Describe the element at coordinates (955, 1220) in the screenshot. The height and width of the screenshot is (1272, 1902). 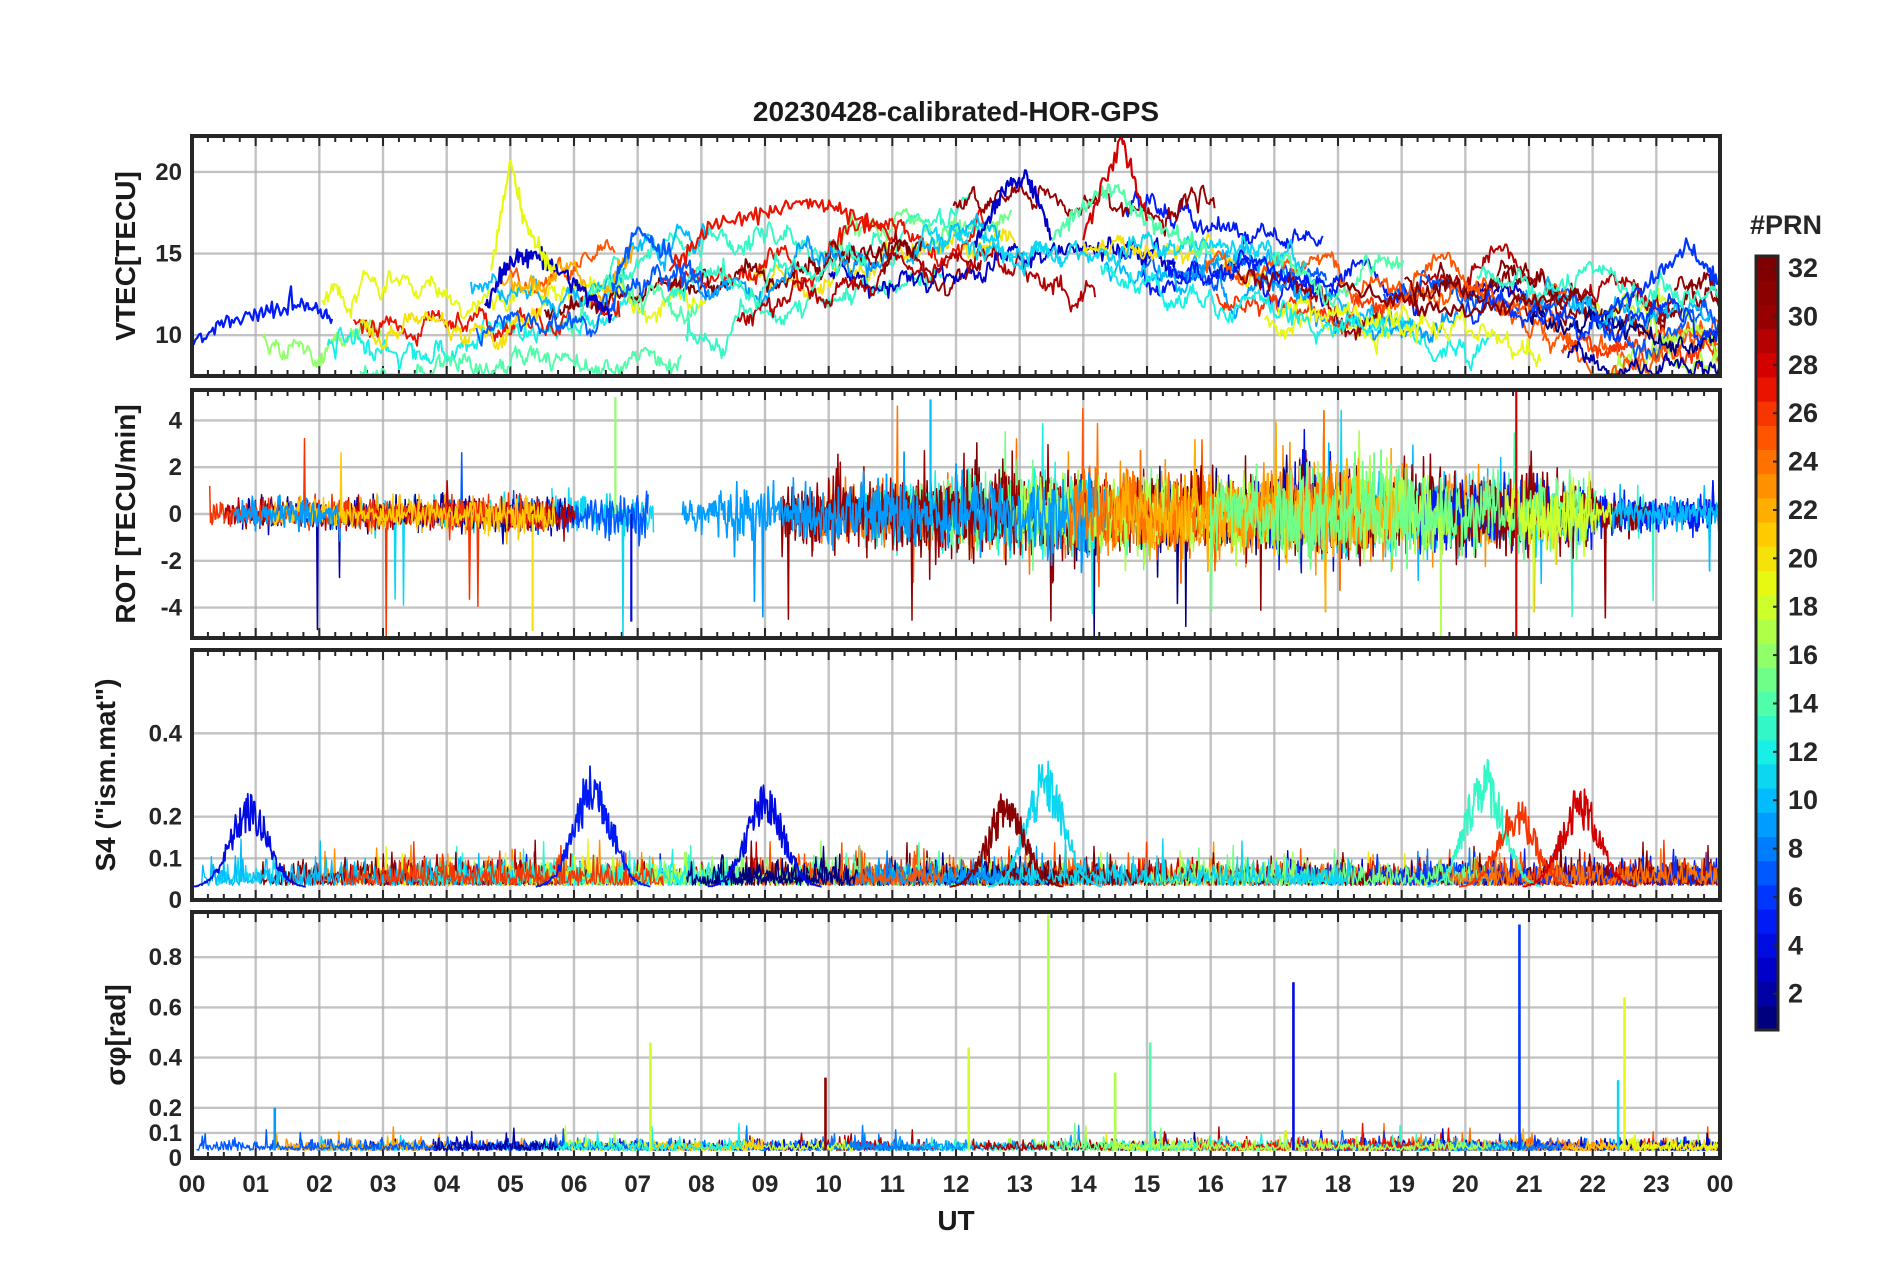
I see `x-axis-label: UT` at that location.